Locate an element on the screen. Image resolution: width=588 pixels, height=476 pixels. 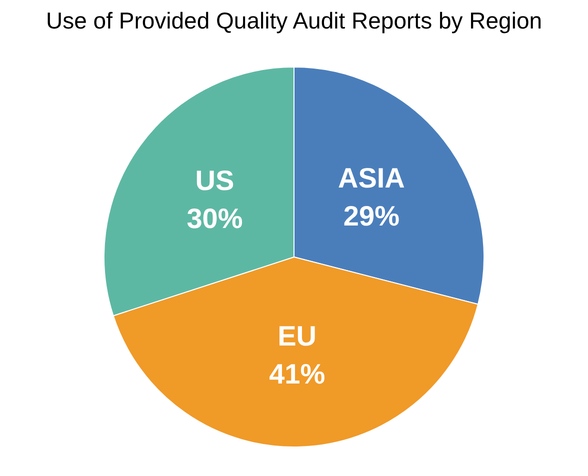
slice-label: EU is located at coordinates (297, 336).